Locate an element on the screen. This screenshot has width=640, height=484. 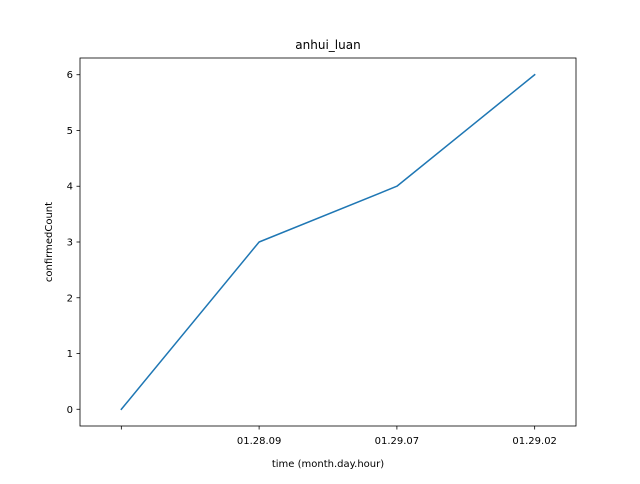
y-tick-label: 5 is located at coordinates (70, 131).